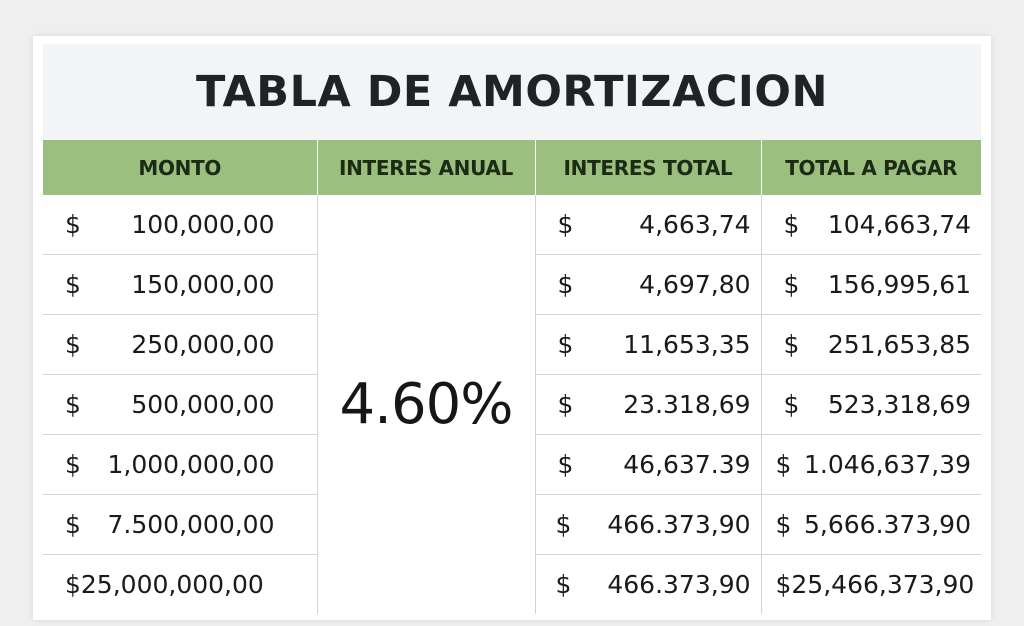 Image resolution: width=1024 pixels, height=626 pixels. I want to click on cell-interes-total: $4,663,74, so click(648, 225).